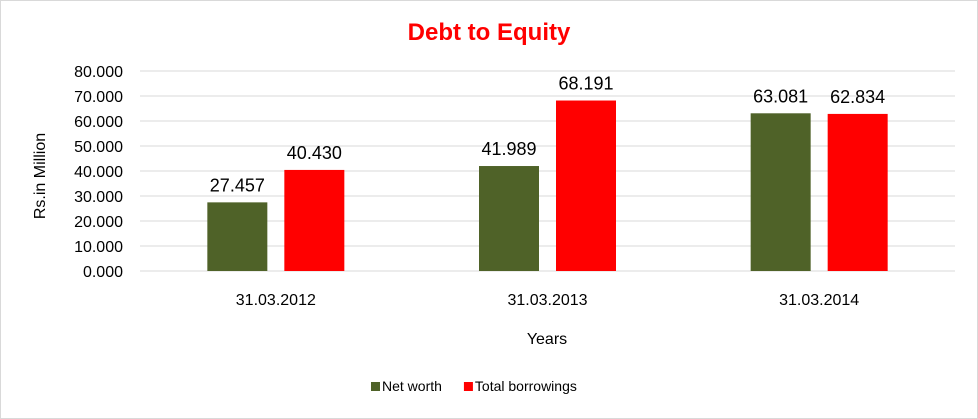 The width and height of the screenshot is (978, 419). Describe the element at coordinates (526, 386) in the screenshot. I see `legend-label: Total borrowings` at that location.